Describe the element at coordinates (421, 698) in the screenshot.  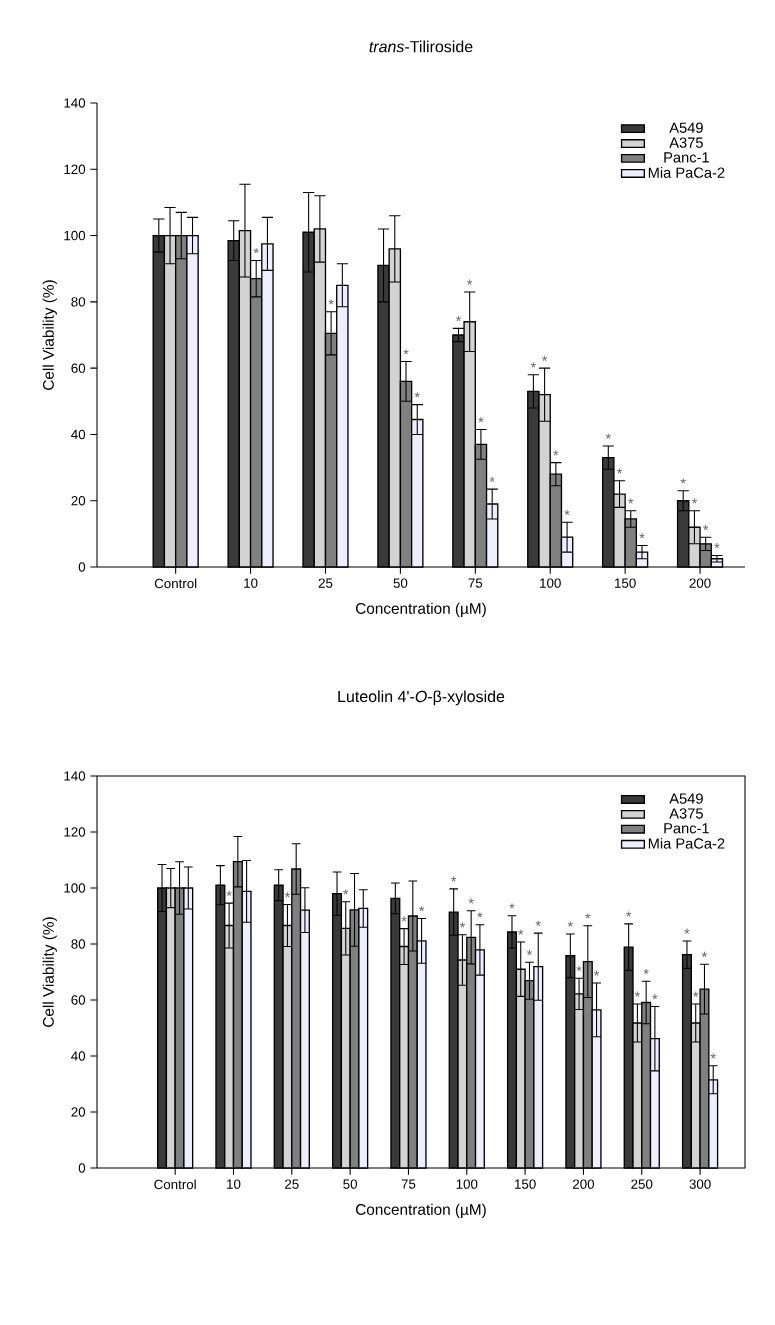
I see `chart-title: Luteolin 4'-O-β-xyloside` at that location.